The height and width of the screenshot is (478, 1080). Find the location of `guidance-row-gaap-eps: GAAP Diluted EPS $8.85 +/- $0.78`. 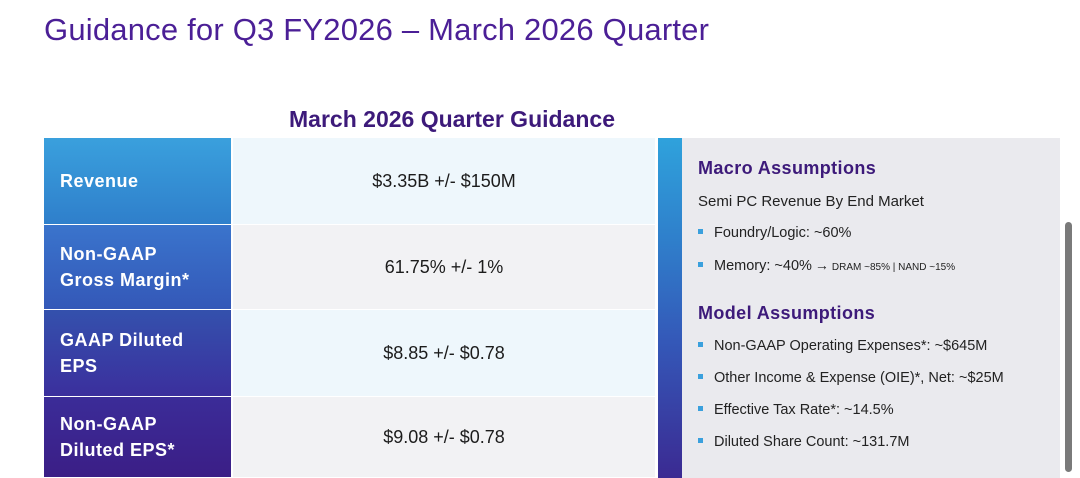

guidance-row-gaap-eps: GAAP Diluted EPS $8.85 +/- $0.78 is located at coordinates (349, 353).